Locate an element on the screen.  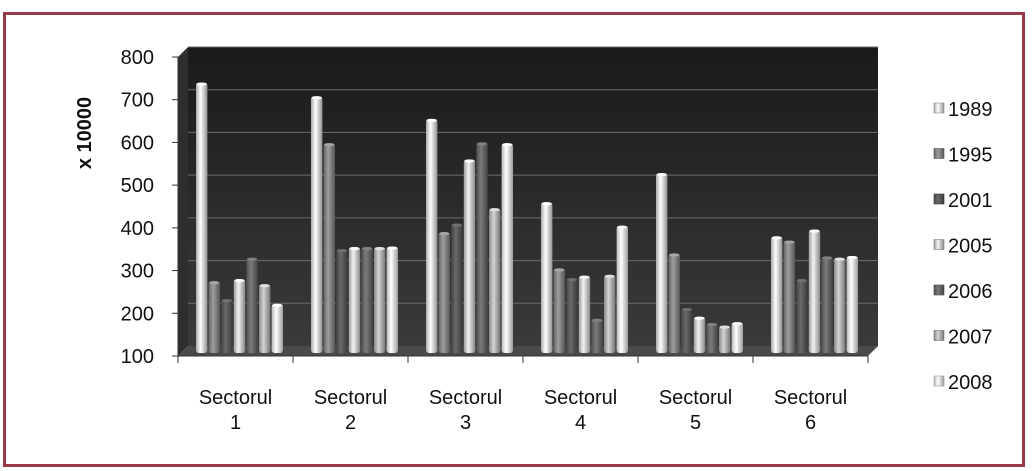
y-tick-label: 100 is located at coordinates (137, 357).